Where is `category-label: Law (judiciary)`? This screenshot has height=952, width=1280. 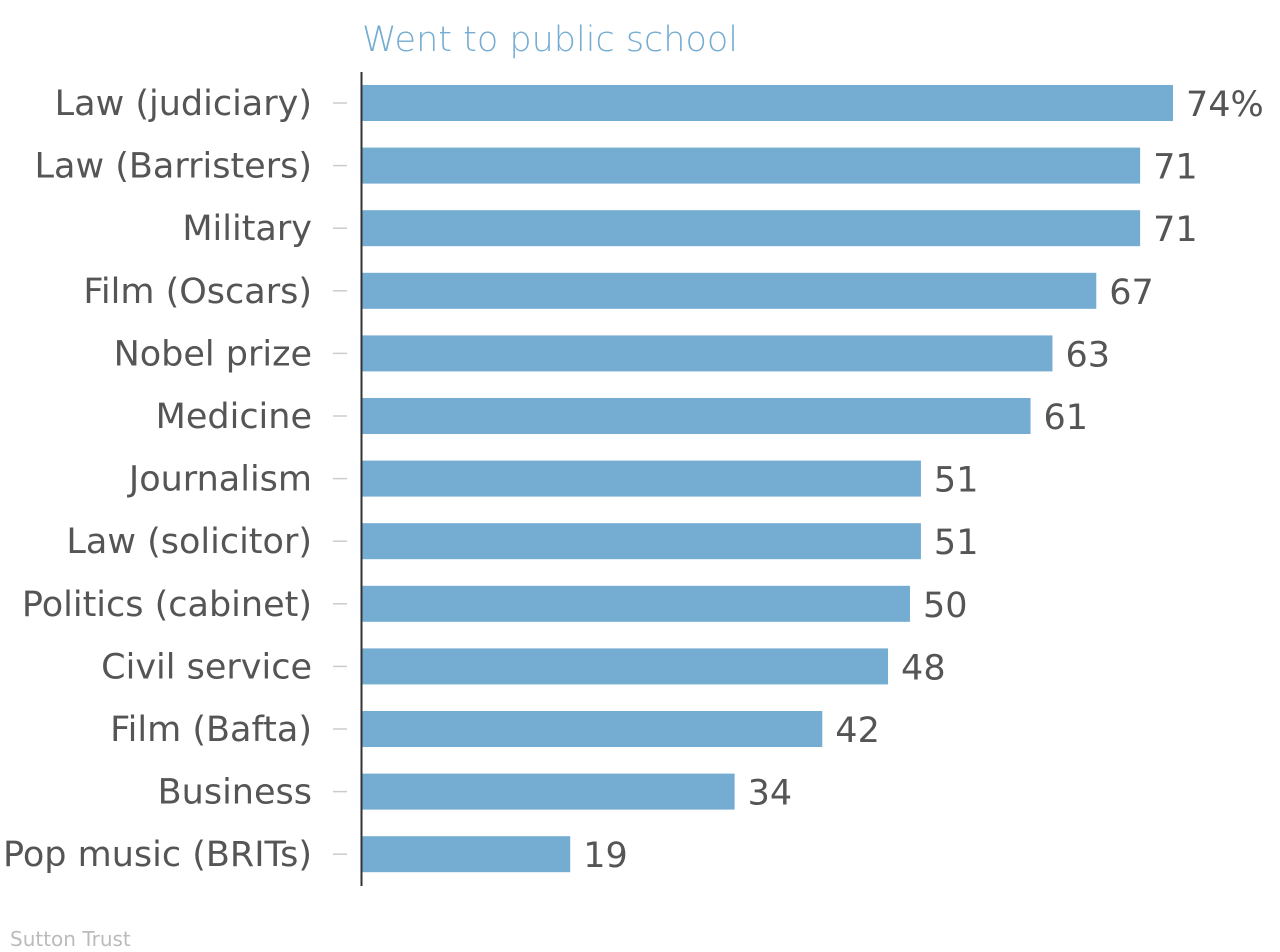
category-label: Law (judiciary) is located at coordinates (183, 104).